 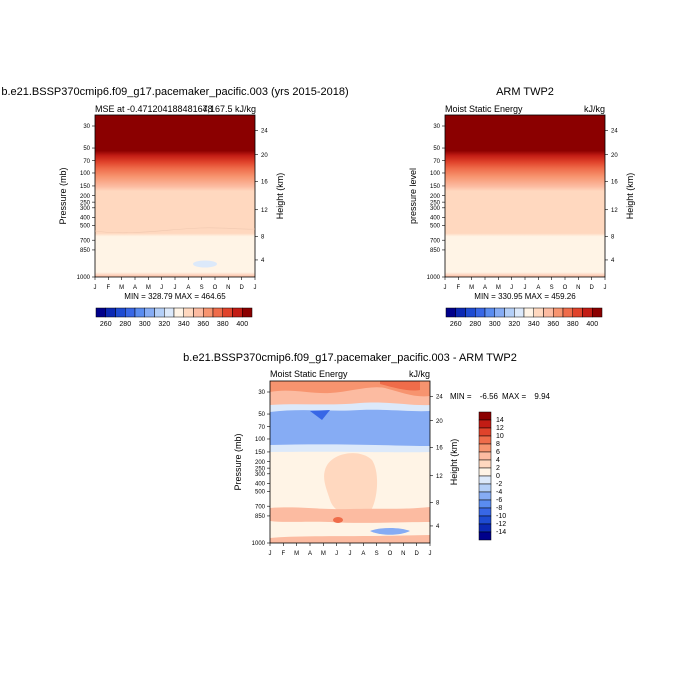 What do you see at coordinates (320, 415) in the screenshot?
I see `diff-field-cold-core` at bounding box center [320, 415].